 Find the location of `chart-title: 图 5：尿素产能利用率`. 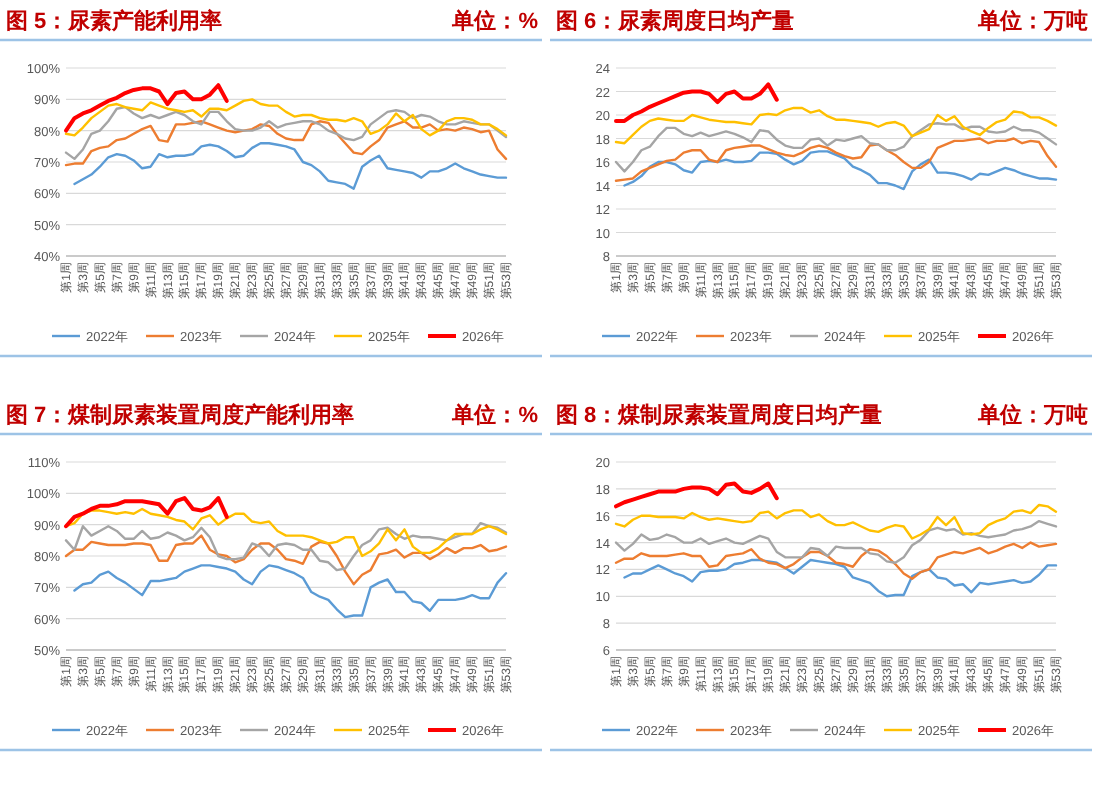

chart-title: 图 5：尿素产能利用率 is located at coordinates (114, 21).